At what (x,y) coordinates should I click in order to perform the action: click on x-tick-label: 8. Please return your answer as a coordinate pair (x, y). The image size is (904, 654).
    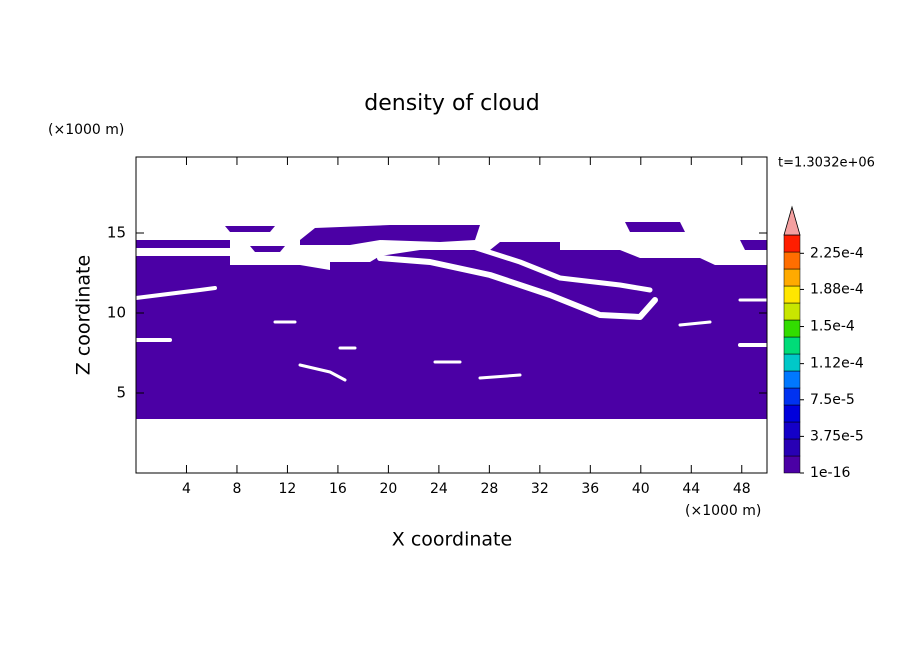
    Looking at the image, I should click on (236, 489).